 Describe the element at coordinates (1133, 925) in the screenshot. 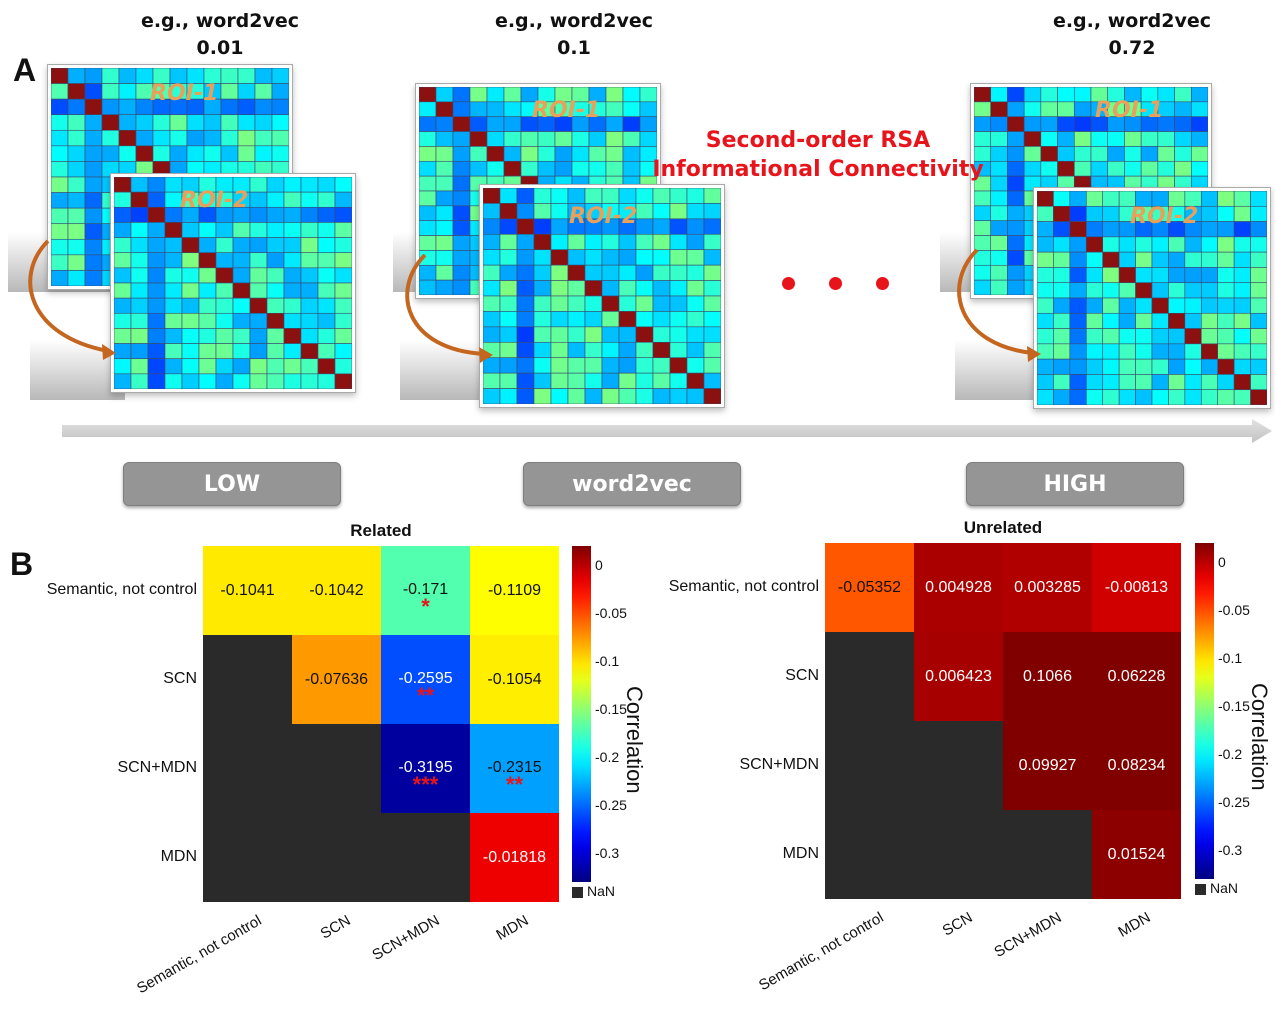

I see `column-label: MDN` at that location.